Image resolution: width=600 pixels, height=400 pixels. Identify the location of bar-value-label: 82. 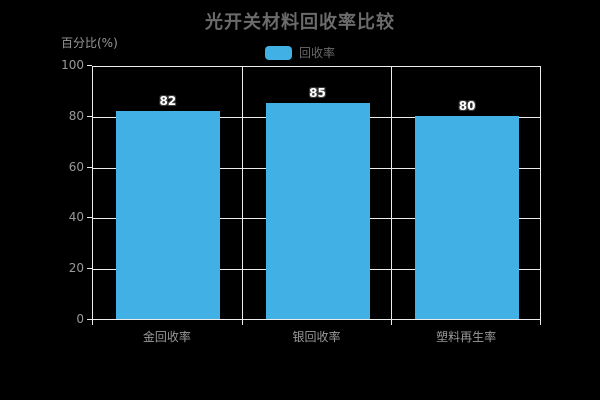
(168, 100).